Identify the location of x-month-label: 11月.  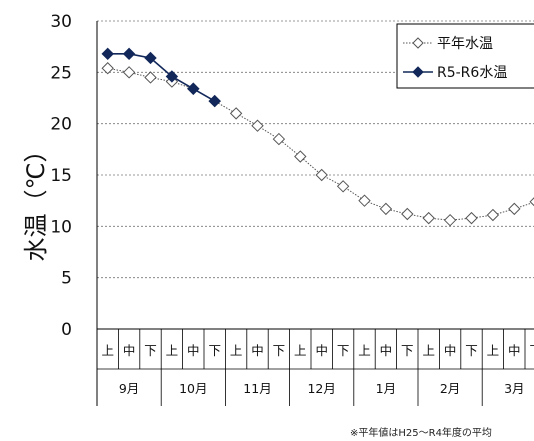
(257, 388).